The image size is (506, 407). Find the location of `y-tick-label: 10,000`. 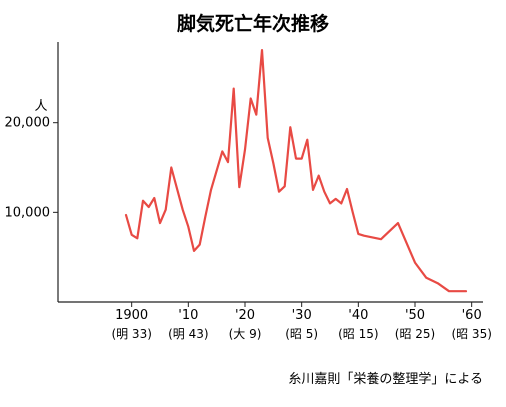

y-tick-label: 10,000 is located at coordinates (28, 212).